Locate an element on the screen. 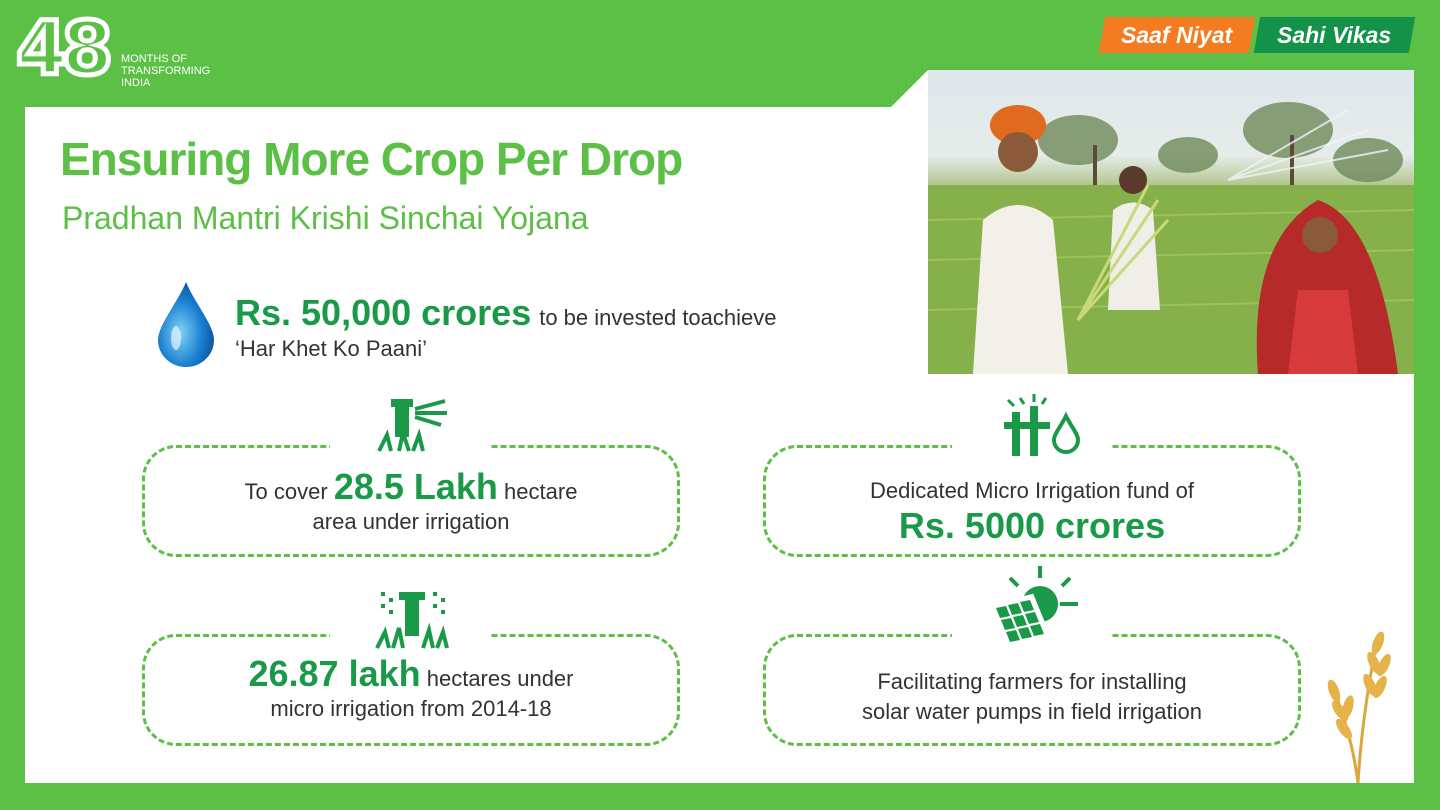  logo-text-line: MONTHS OF is located at coordinates (154, 59).